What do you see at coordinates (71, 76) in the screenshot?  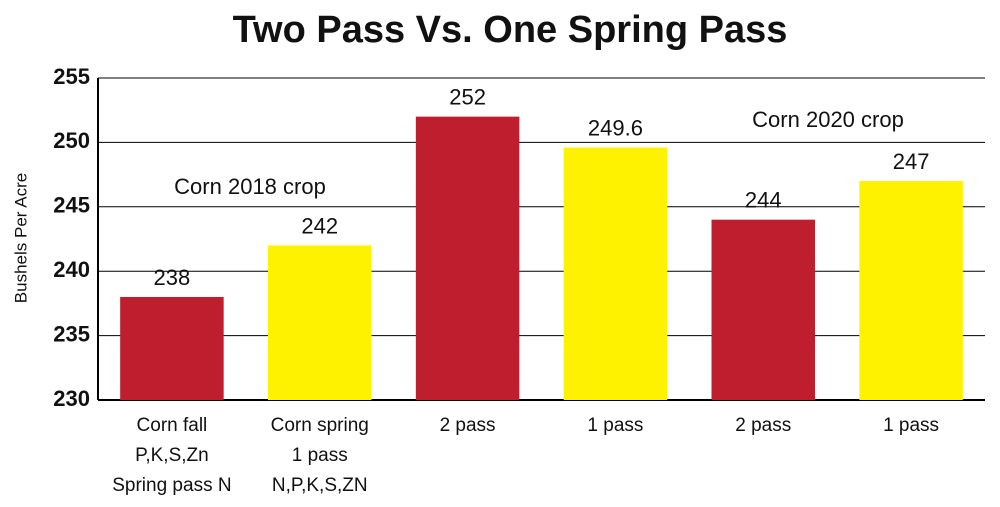 I see `y-tick-label: 255` at bounding box center [71, 76].